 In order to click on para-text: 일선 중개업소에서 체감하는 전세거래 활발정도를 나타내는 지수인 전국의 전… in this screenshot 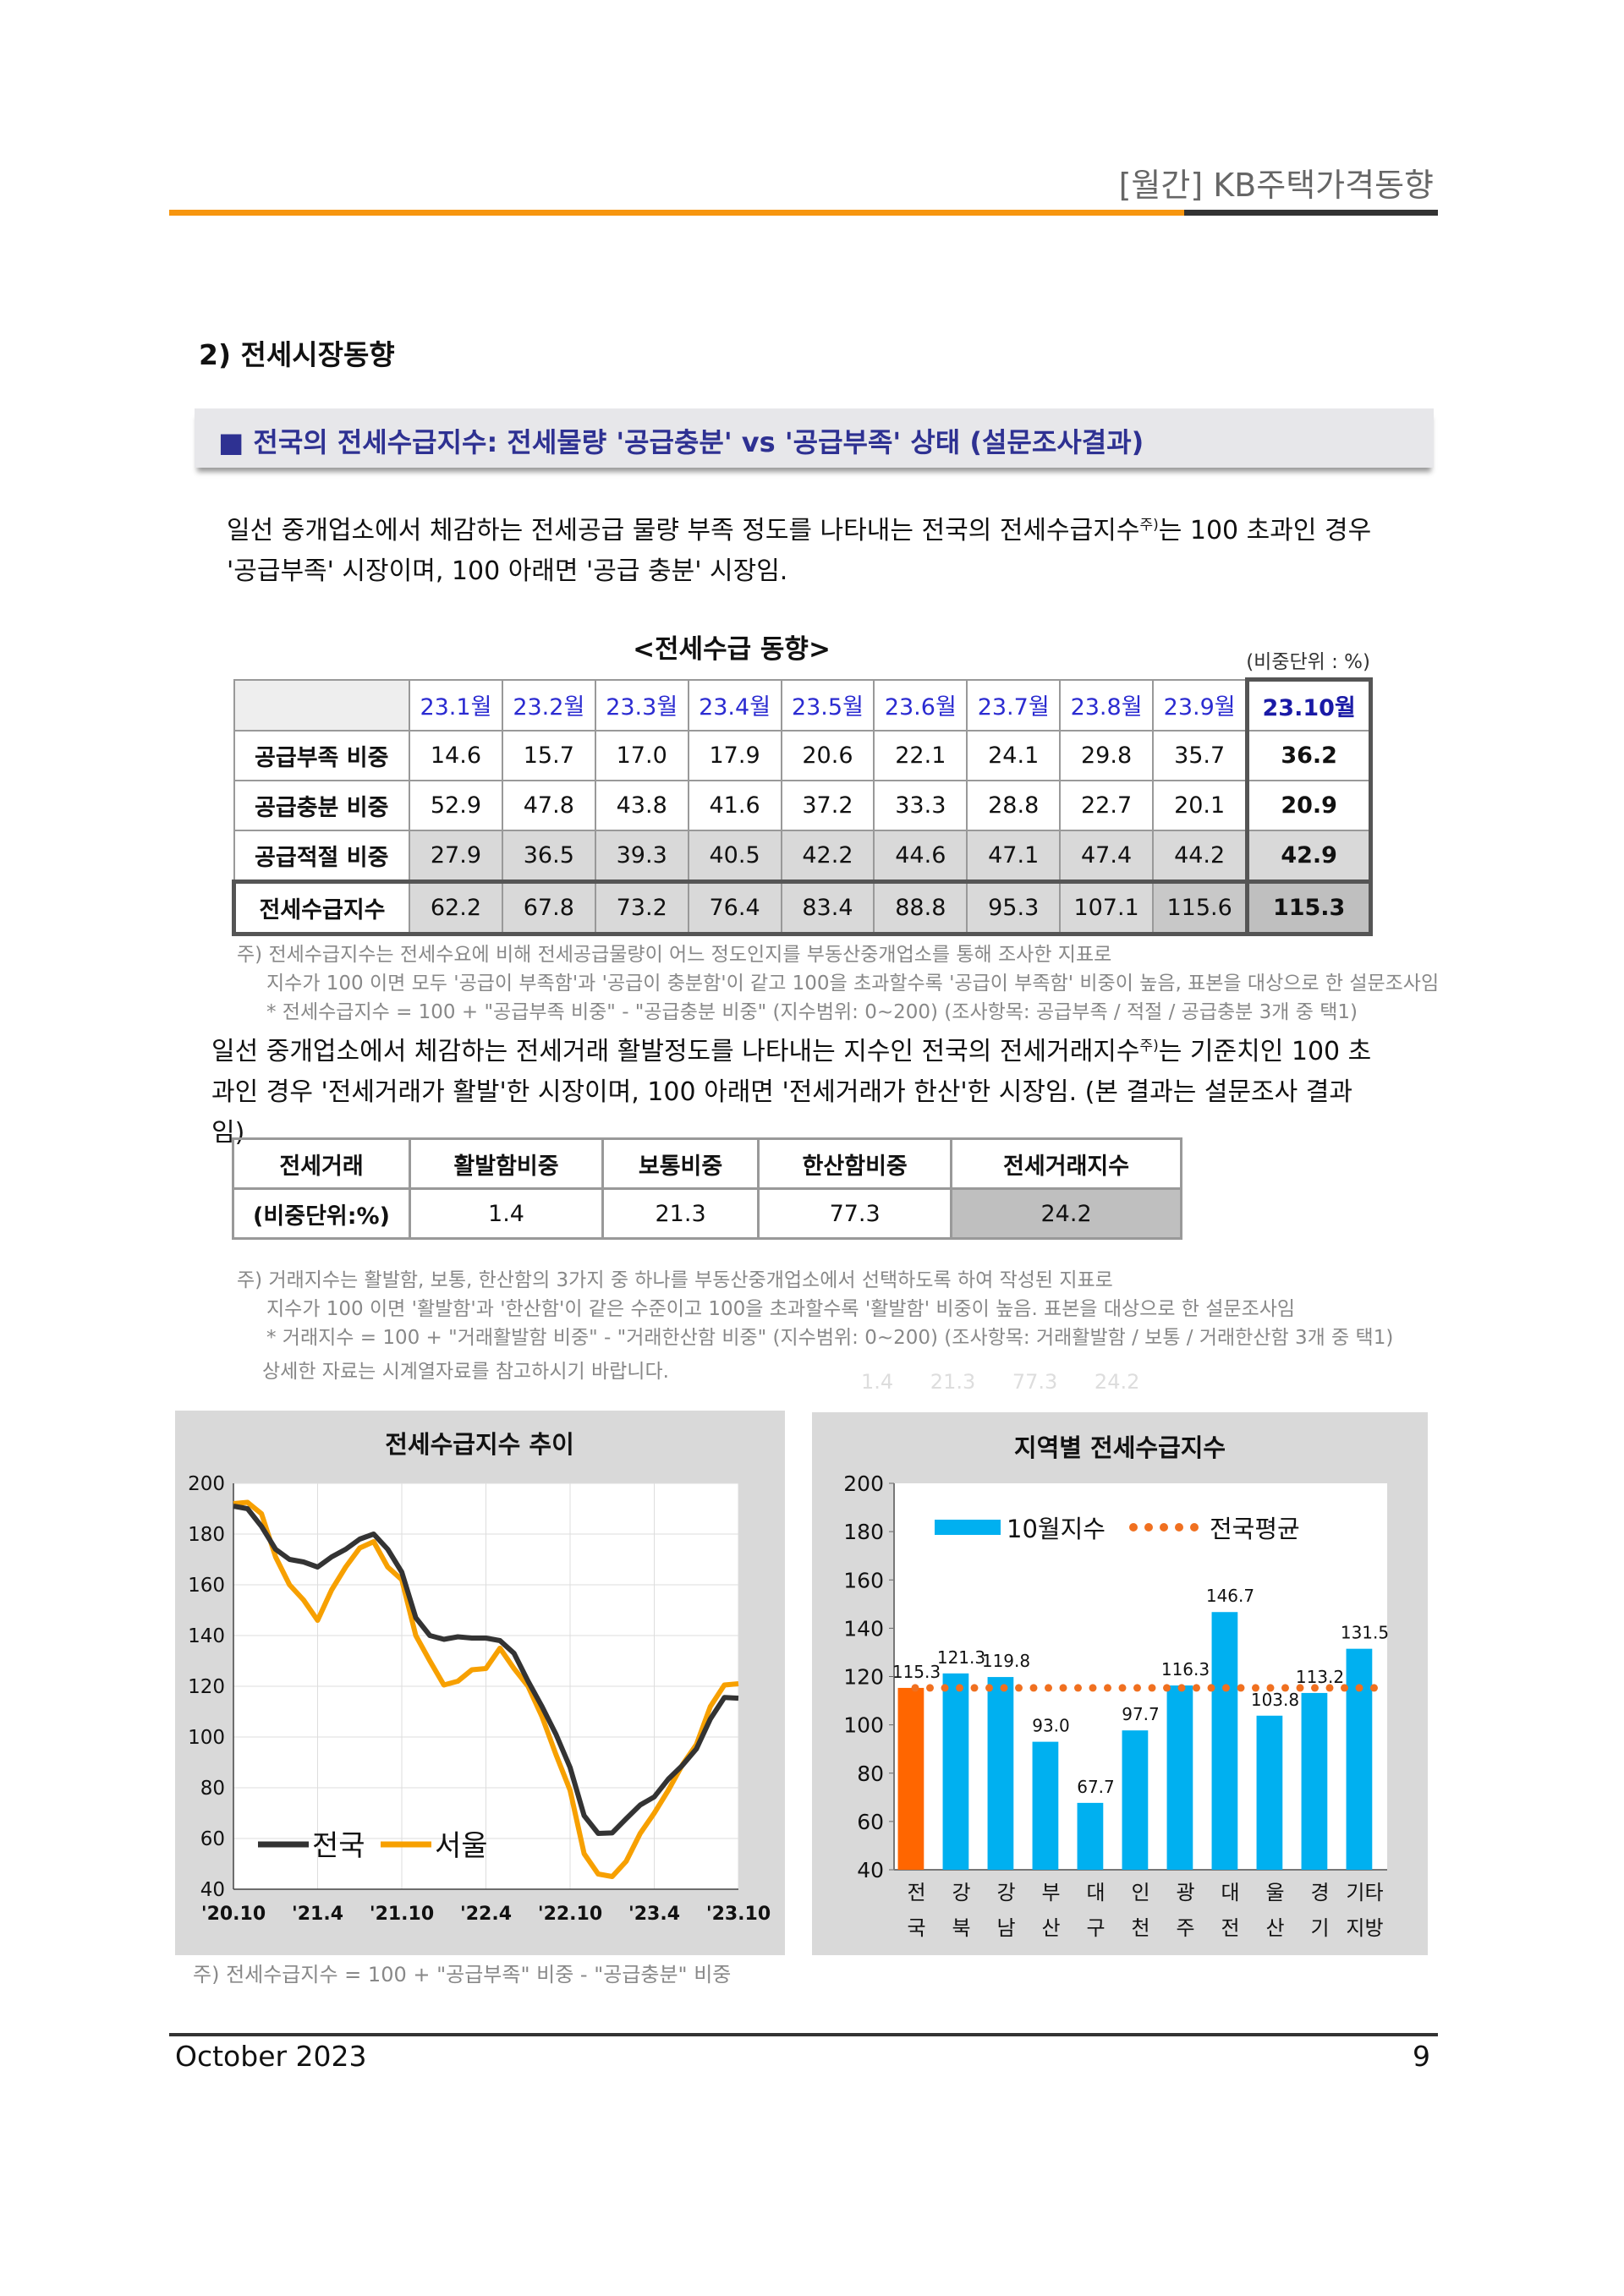, I will do `click(675, 1051)`.